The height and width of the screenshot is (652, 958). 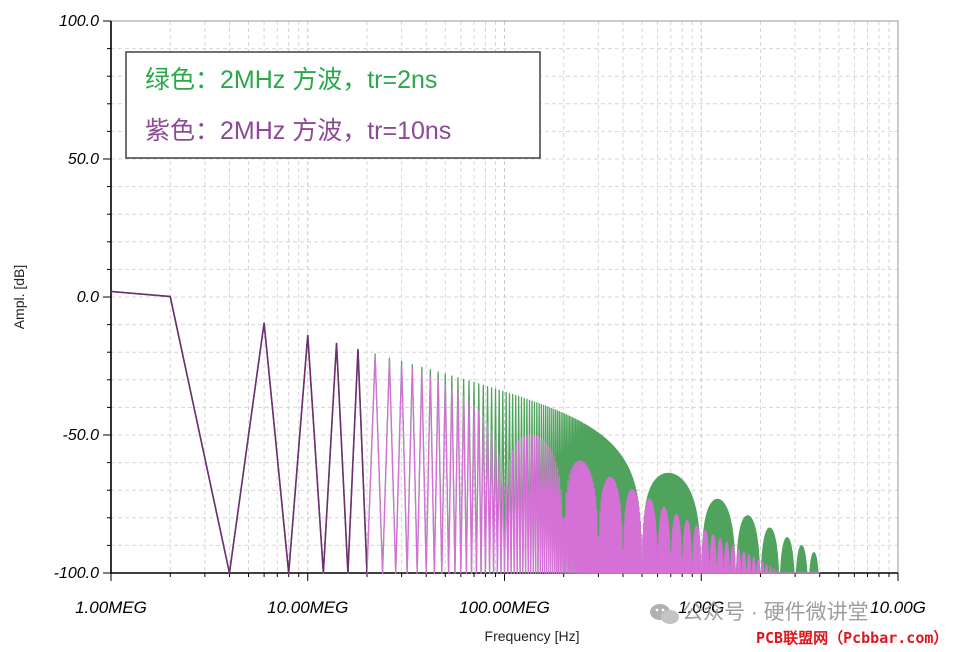 What do you see at coordinates (298, 131) in the screenshot?
I see `legend-entry-purple: 紫色：2MHz 方波，tr=10ns` at bounding box center [298, 131].